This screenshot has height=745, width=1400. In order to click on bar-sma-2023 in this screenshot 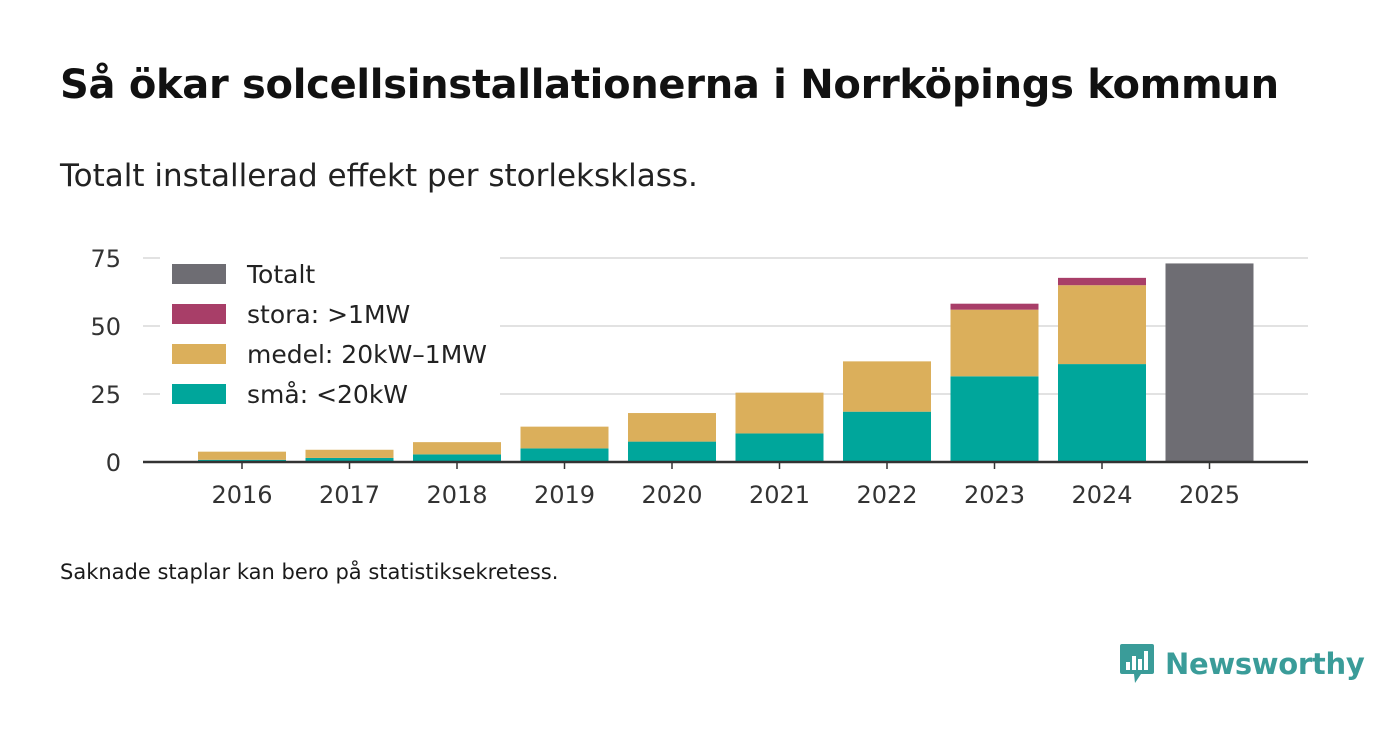, I will do `click(994, 419)`.